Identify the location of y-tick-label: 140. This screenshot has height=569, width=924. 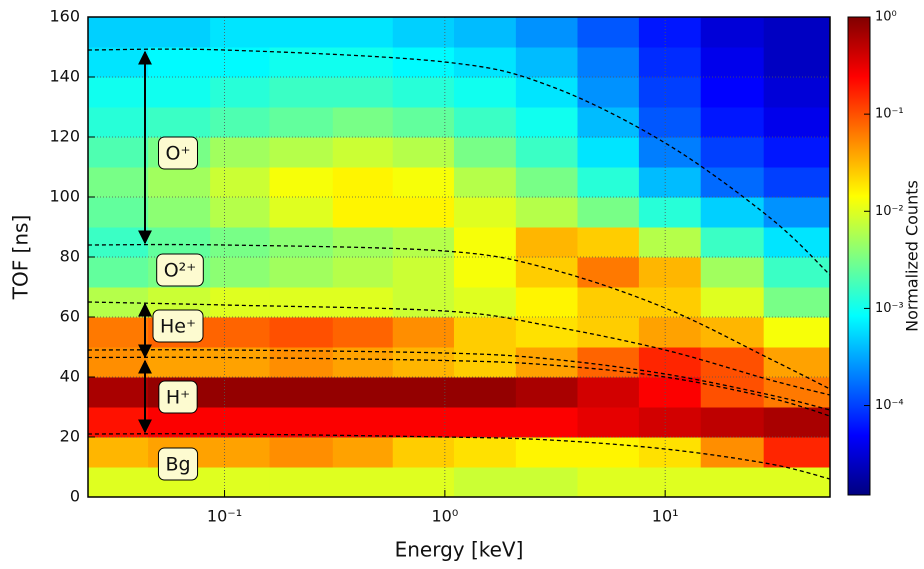
(64, 76).